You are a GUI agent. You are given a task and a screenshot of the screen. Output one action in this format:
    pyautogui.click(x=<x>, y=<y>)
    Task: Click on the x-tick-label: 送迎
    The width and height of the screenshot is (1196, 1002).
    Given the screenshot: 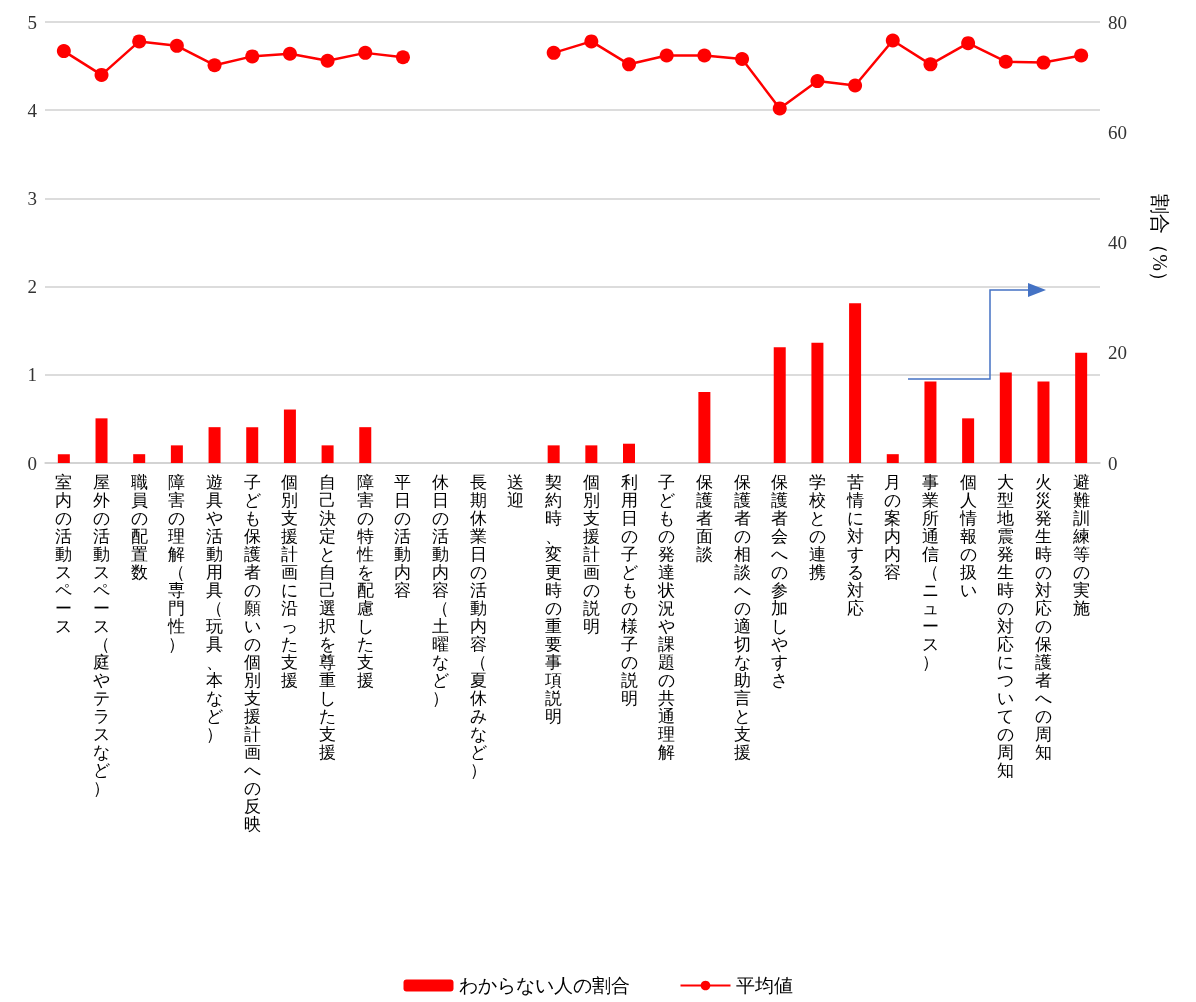 What is the action you would take?
    pyautogui.click(x=516, y=491)
    